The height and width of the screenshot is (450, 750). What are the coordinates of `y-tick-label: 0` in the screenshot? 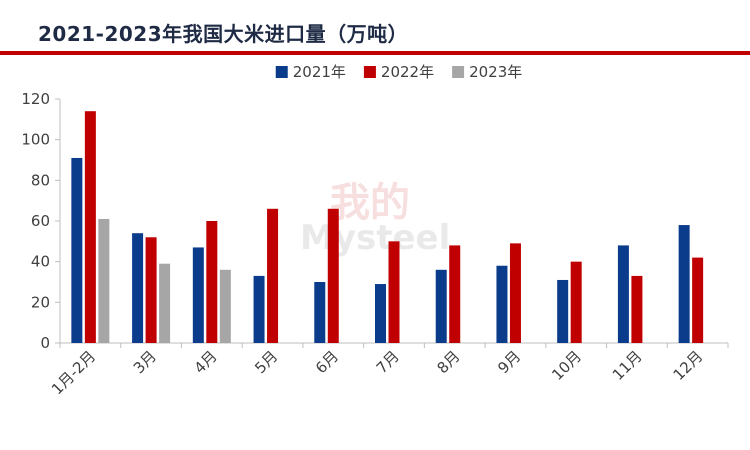 It's located at (45, 343).